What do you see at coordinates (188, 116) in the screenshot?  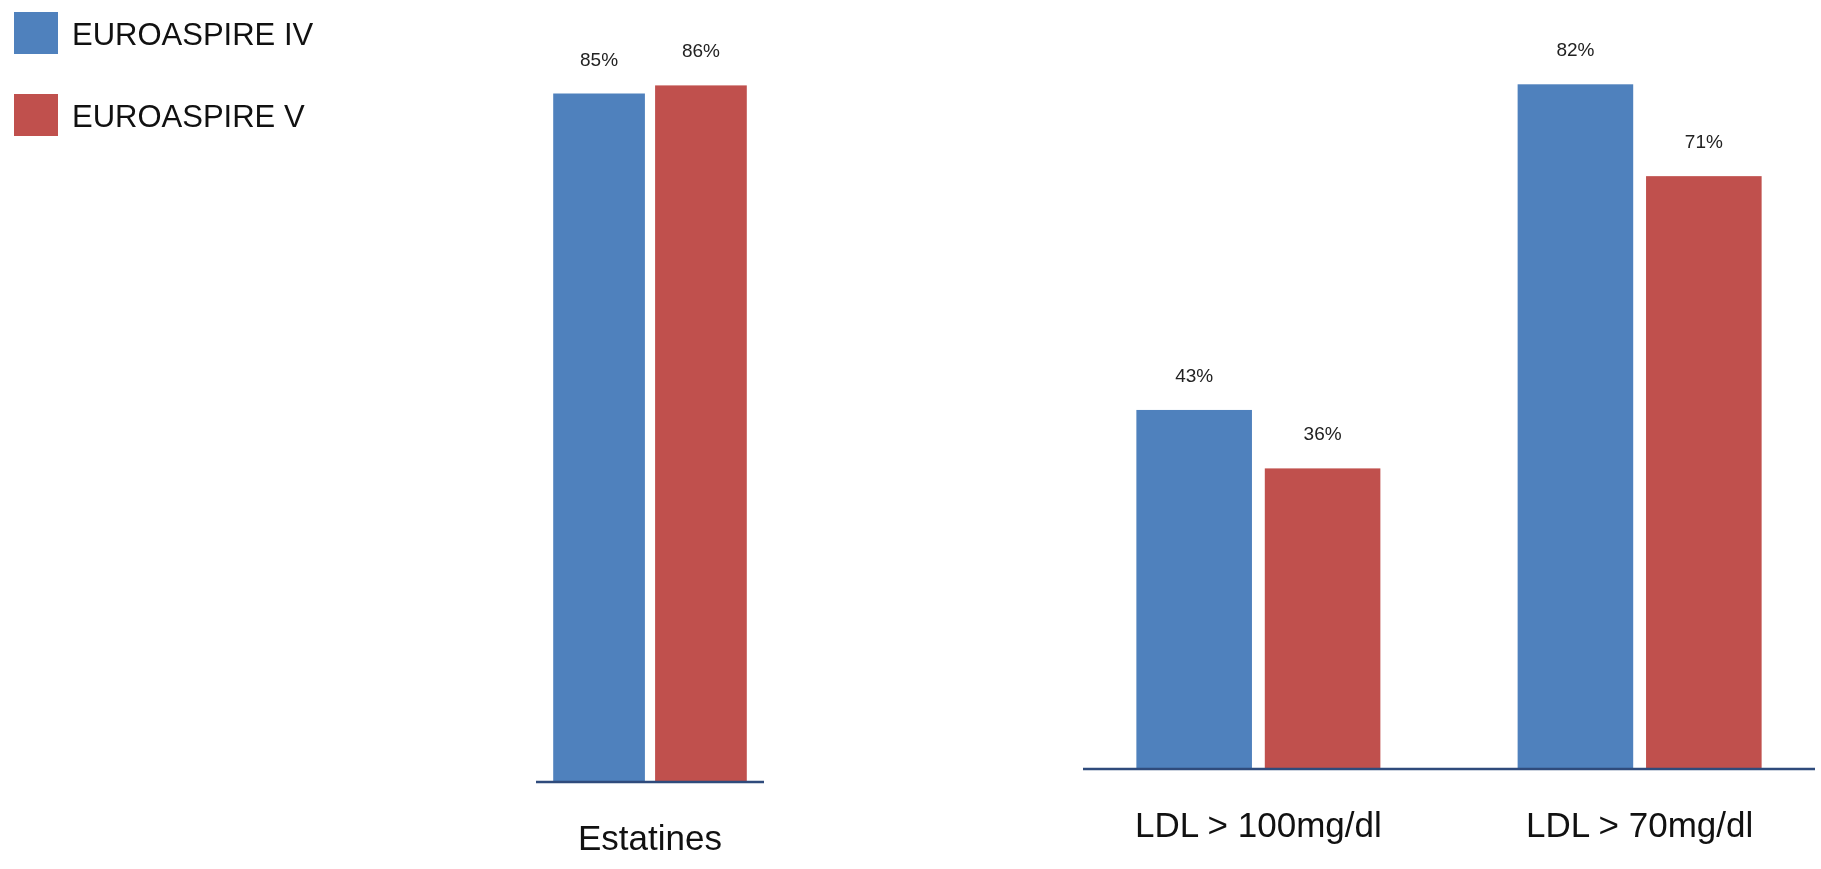 I see `legend-label: EUROASPIRE V` at bounding box center [188, 116].